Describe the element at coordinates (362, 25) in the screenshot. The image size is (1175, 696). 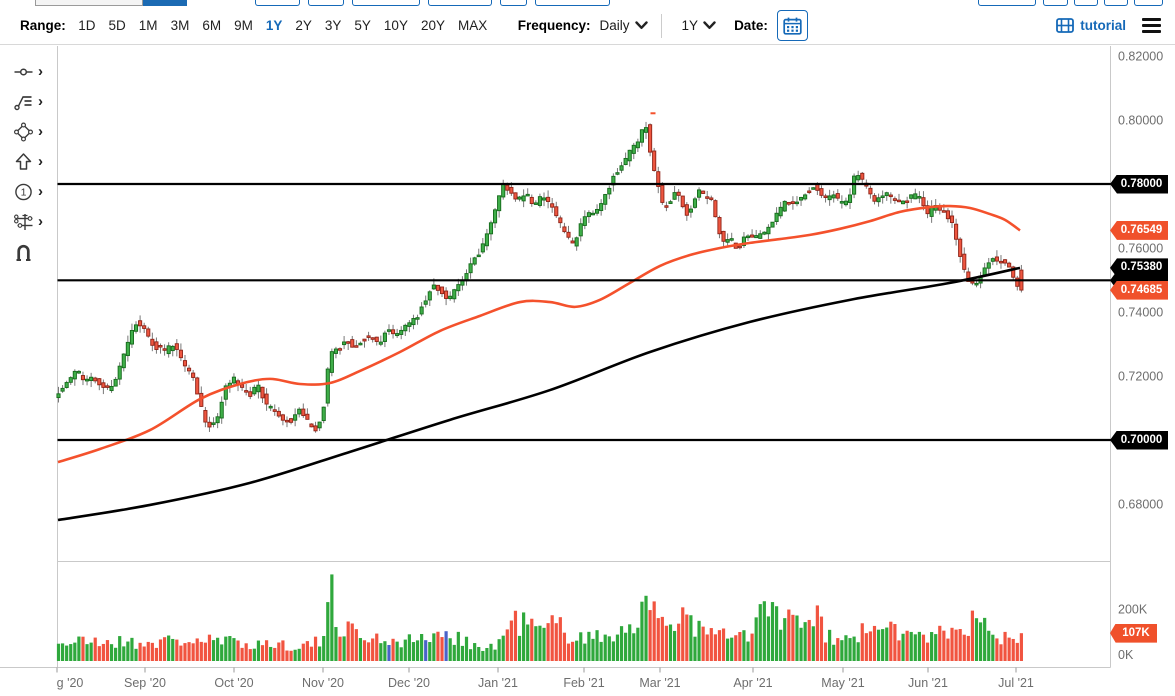
I see `range-option-5y: 5Y` at that location.